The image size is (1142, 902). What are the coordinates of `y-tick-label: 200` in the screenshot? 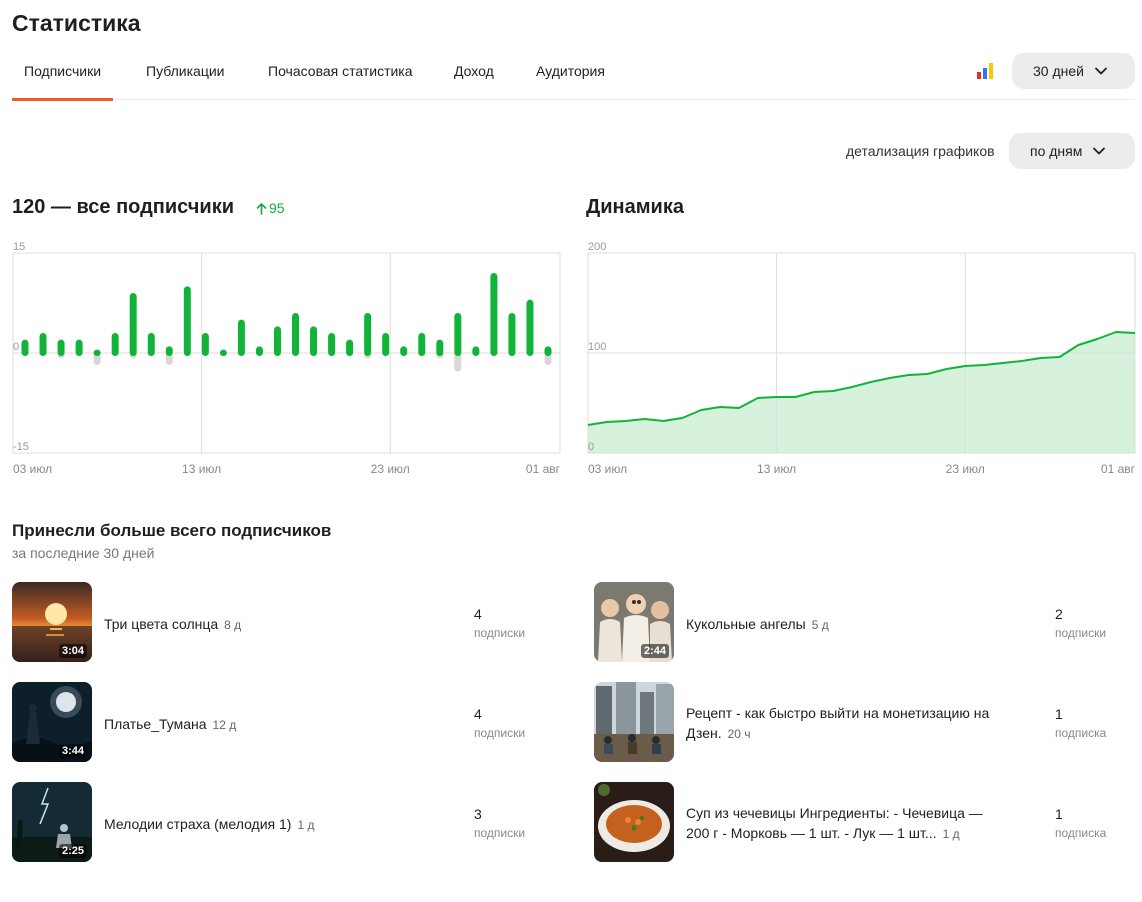 It's located at (597, 247).